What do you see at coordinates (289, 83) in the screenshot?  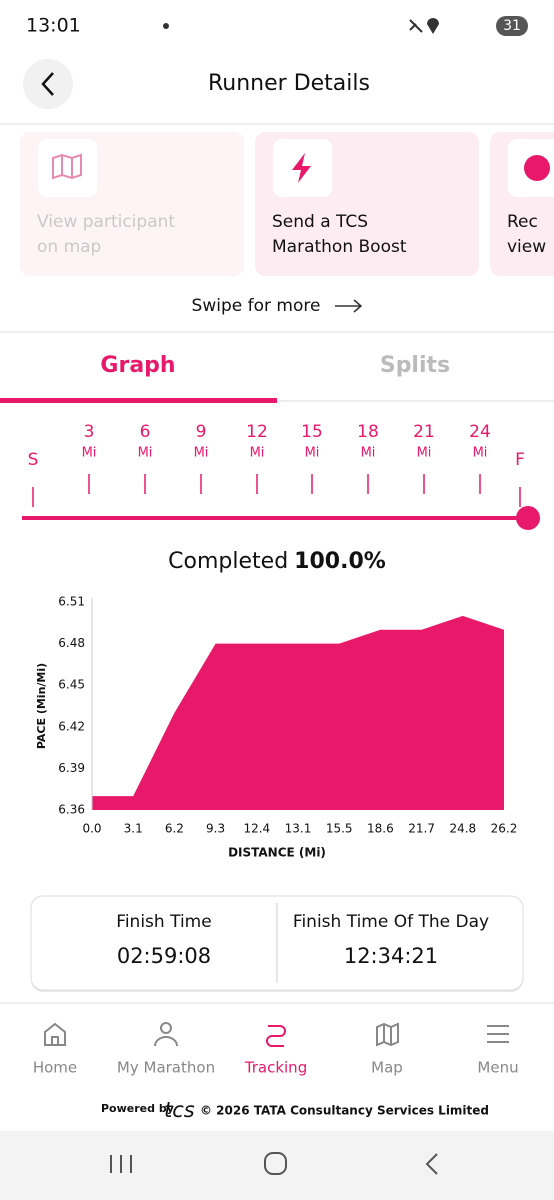 I see `page-title: Runner Details` at bounding box center [289, 83].